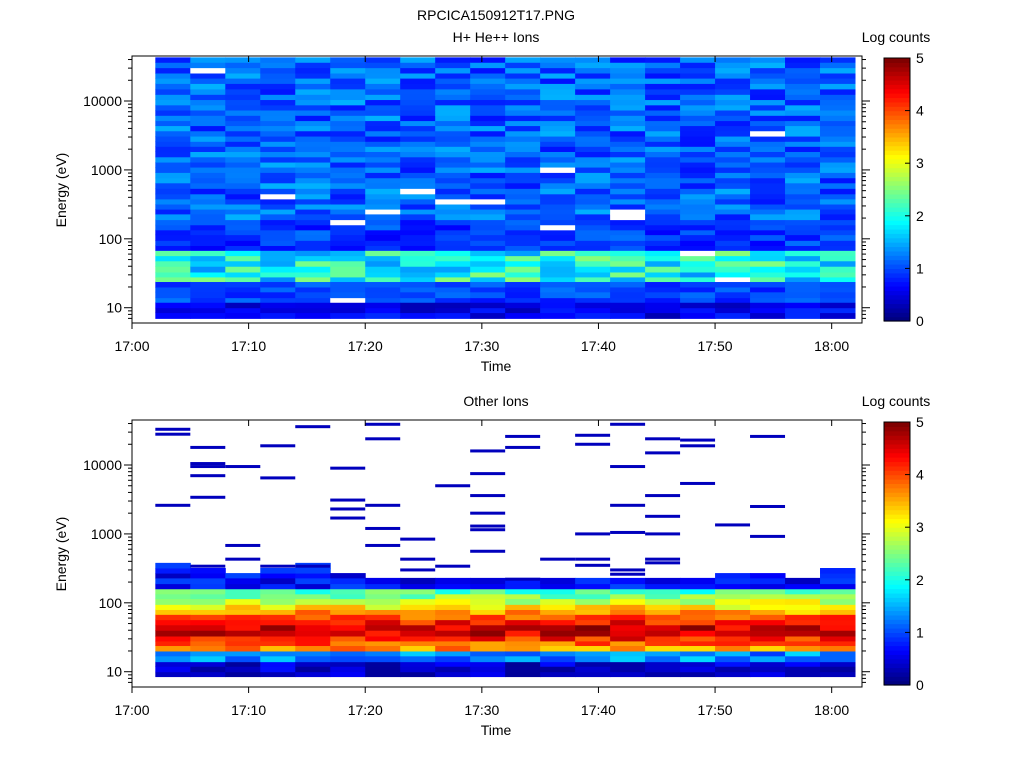 This screenshot has width=1024, height=768. I want to click on panel-other-ions-ylabel: Energy (eV), so click(61, 554).